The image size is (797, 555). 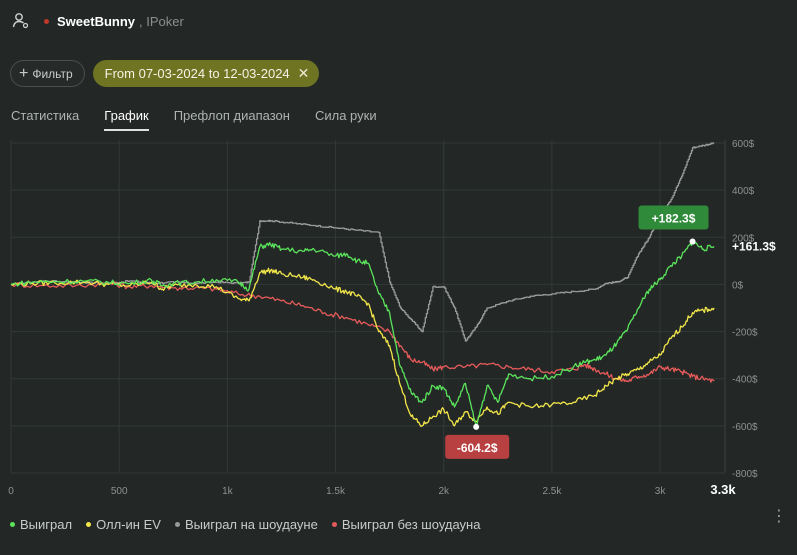 What do you see at coordinates (336, 491) in the screenshot?
I see `x-tick-label: 1.5k` at bounding box center [336, 491].